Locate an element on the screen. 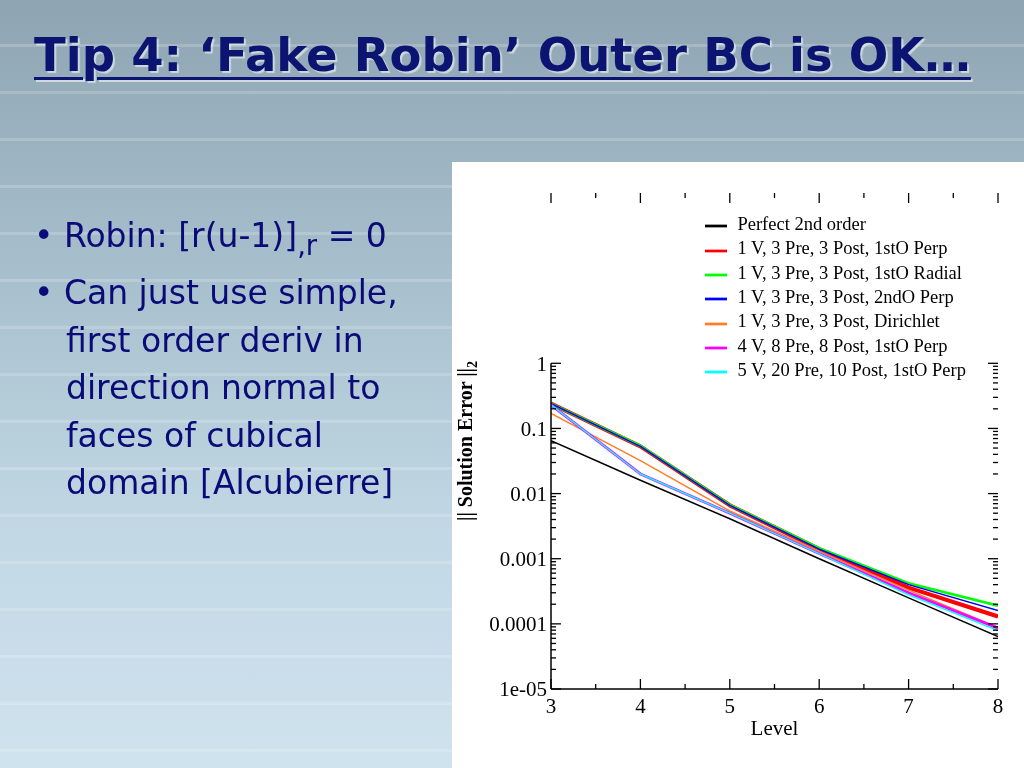 The image size is (1024, 768). x-tick-label: 4 is located at coordinates (641, 706).